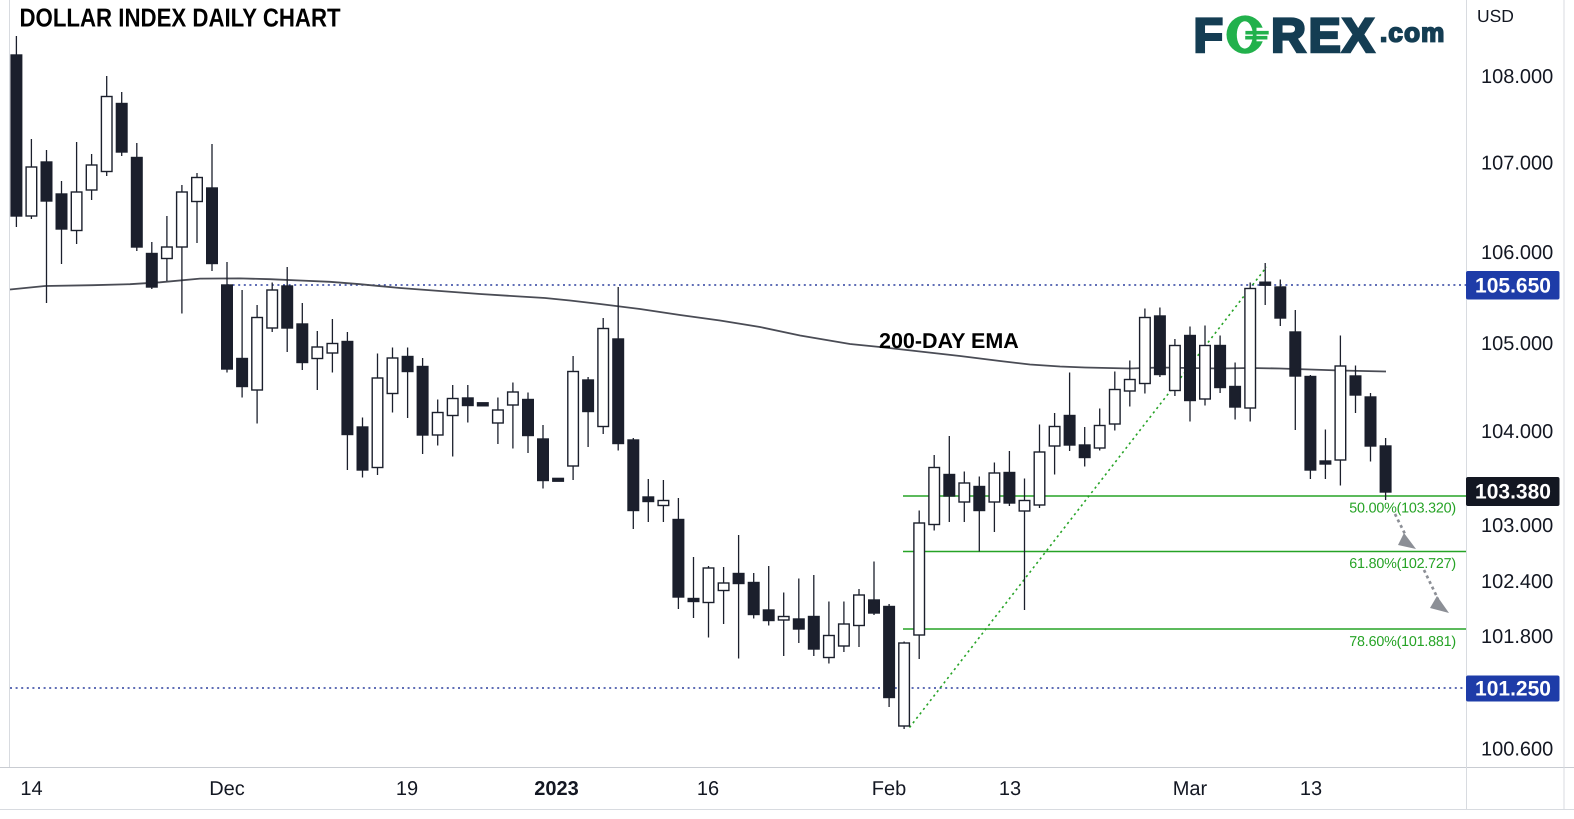 This screenshot has height=819, width=1574. Describe the element at coordinates (180, 18) in the screenshot. I see `svg-text: DOLLAR INDEX DAILY CHART` at that location.